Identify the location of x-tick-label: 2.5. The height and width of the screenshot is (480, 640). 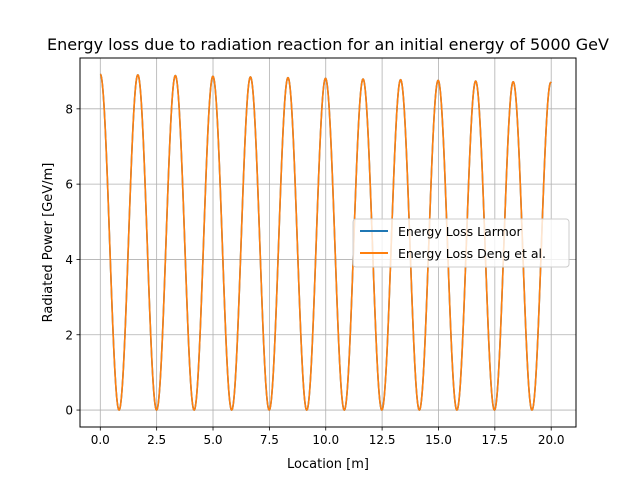
(156, 440).